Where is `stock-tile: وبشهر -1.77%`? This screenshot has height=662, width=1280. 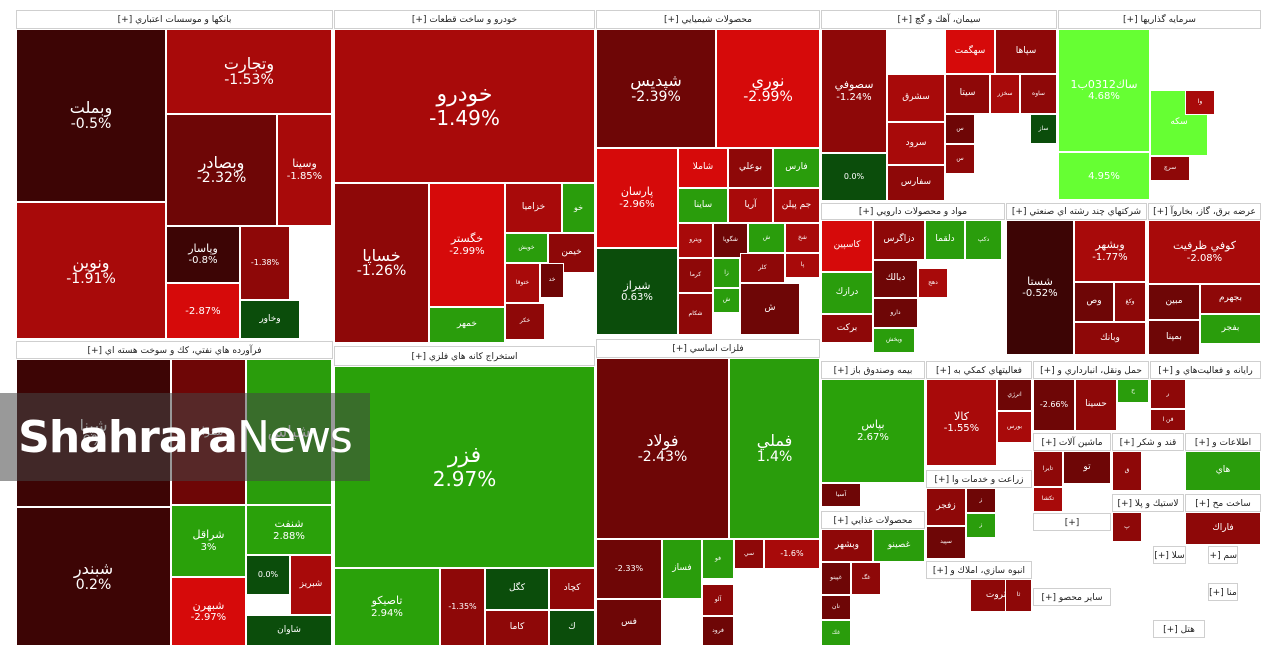 stock-tile: وبشهر -1.77% is located at coordinates (1110, 251).